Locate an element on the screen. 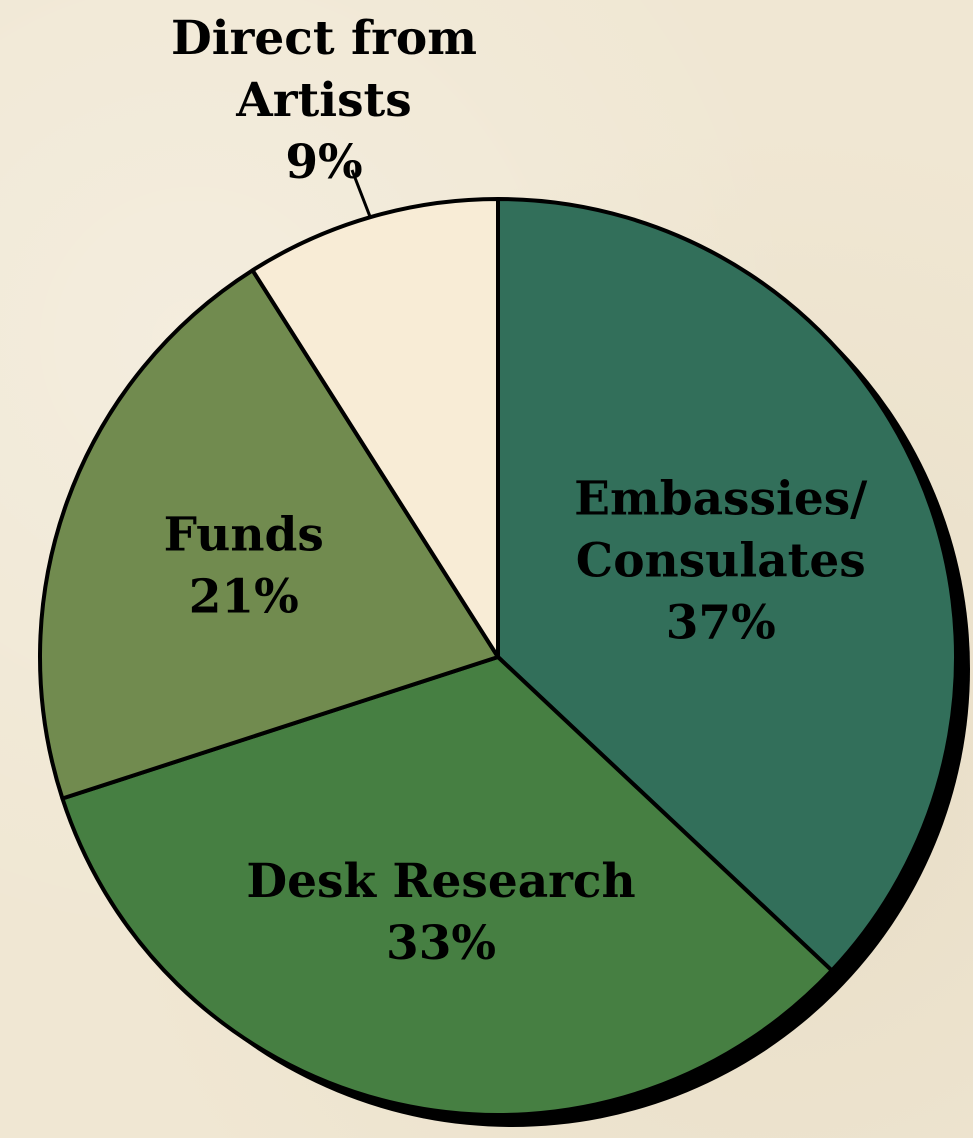  slice-value-label: 37% is located at coordinates (721, 623).